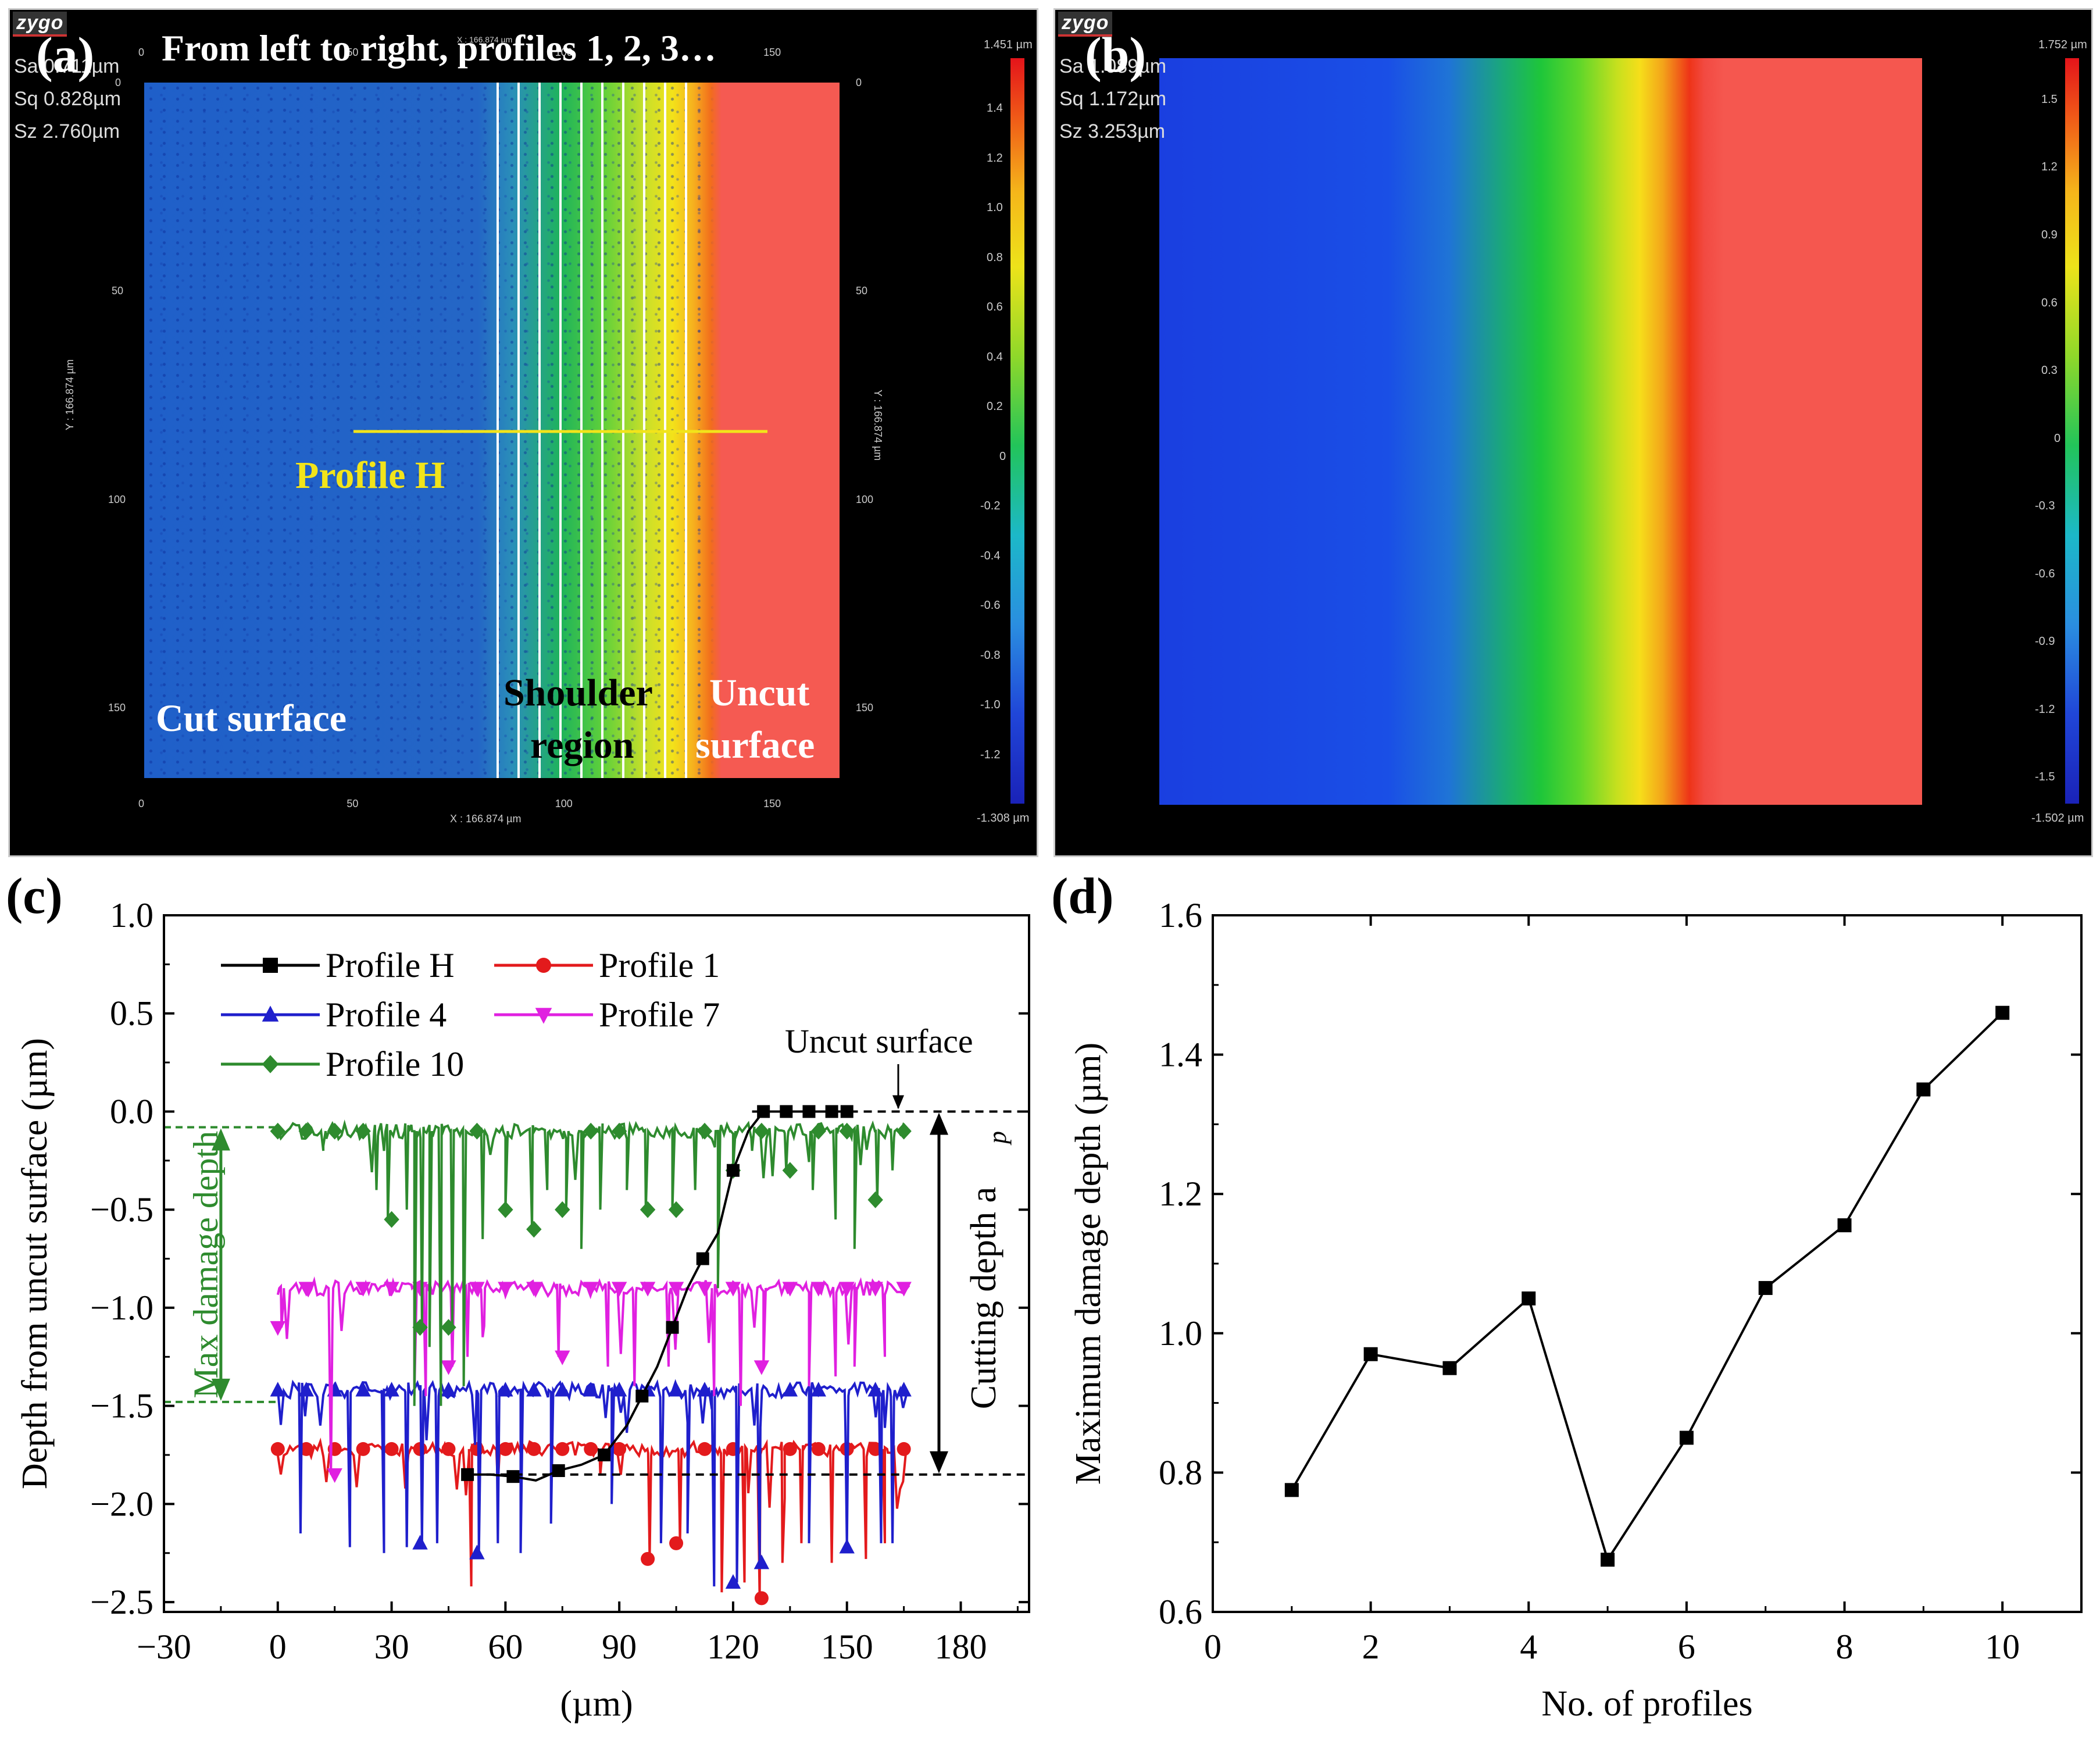 The image size is (2100, 1748). Describe the element at coordinates (564, 804) in the screenshot. I see `panel-a-x-tick-label: 100` at that location.